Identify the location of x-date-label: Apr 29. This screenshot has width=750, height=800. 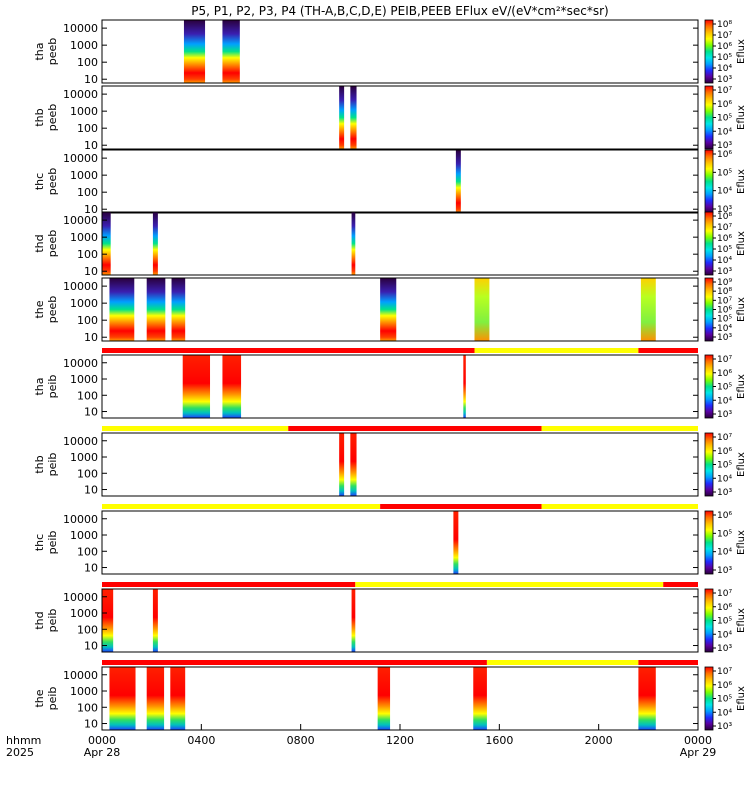
(698, 752).